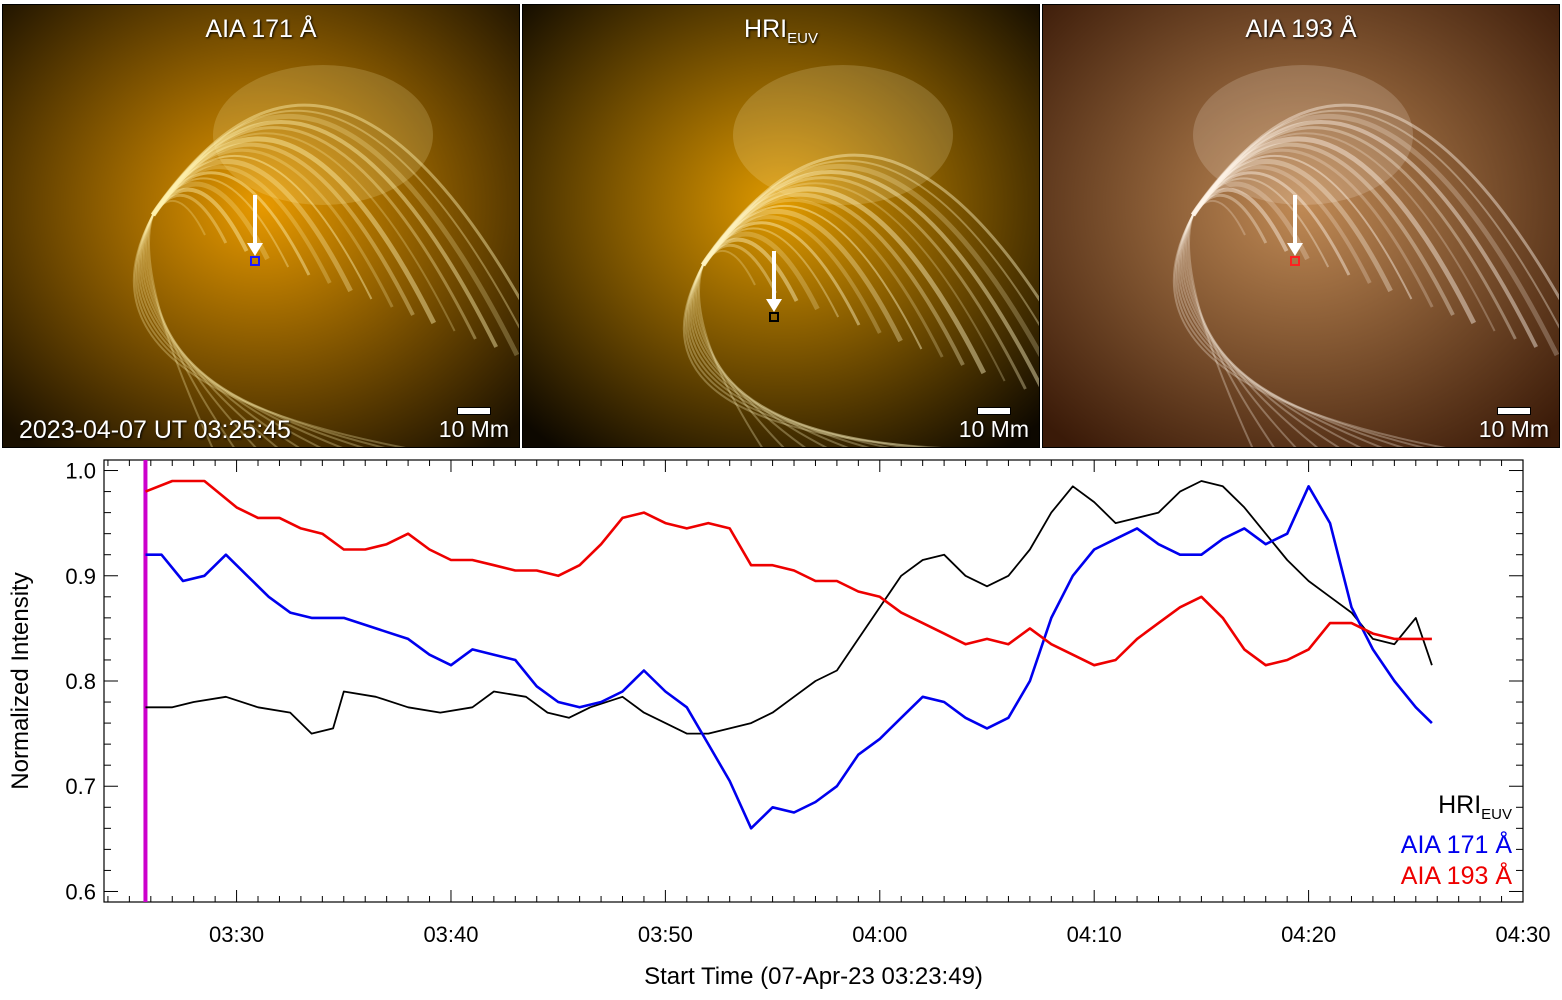 This screenshot has height=1000, width=1562. I want to click on legend-item-aia193: AIA 193 Å, so click(1456, 876).